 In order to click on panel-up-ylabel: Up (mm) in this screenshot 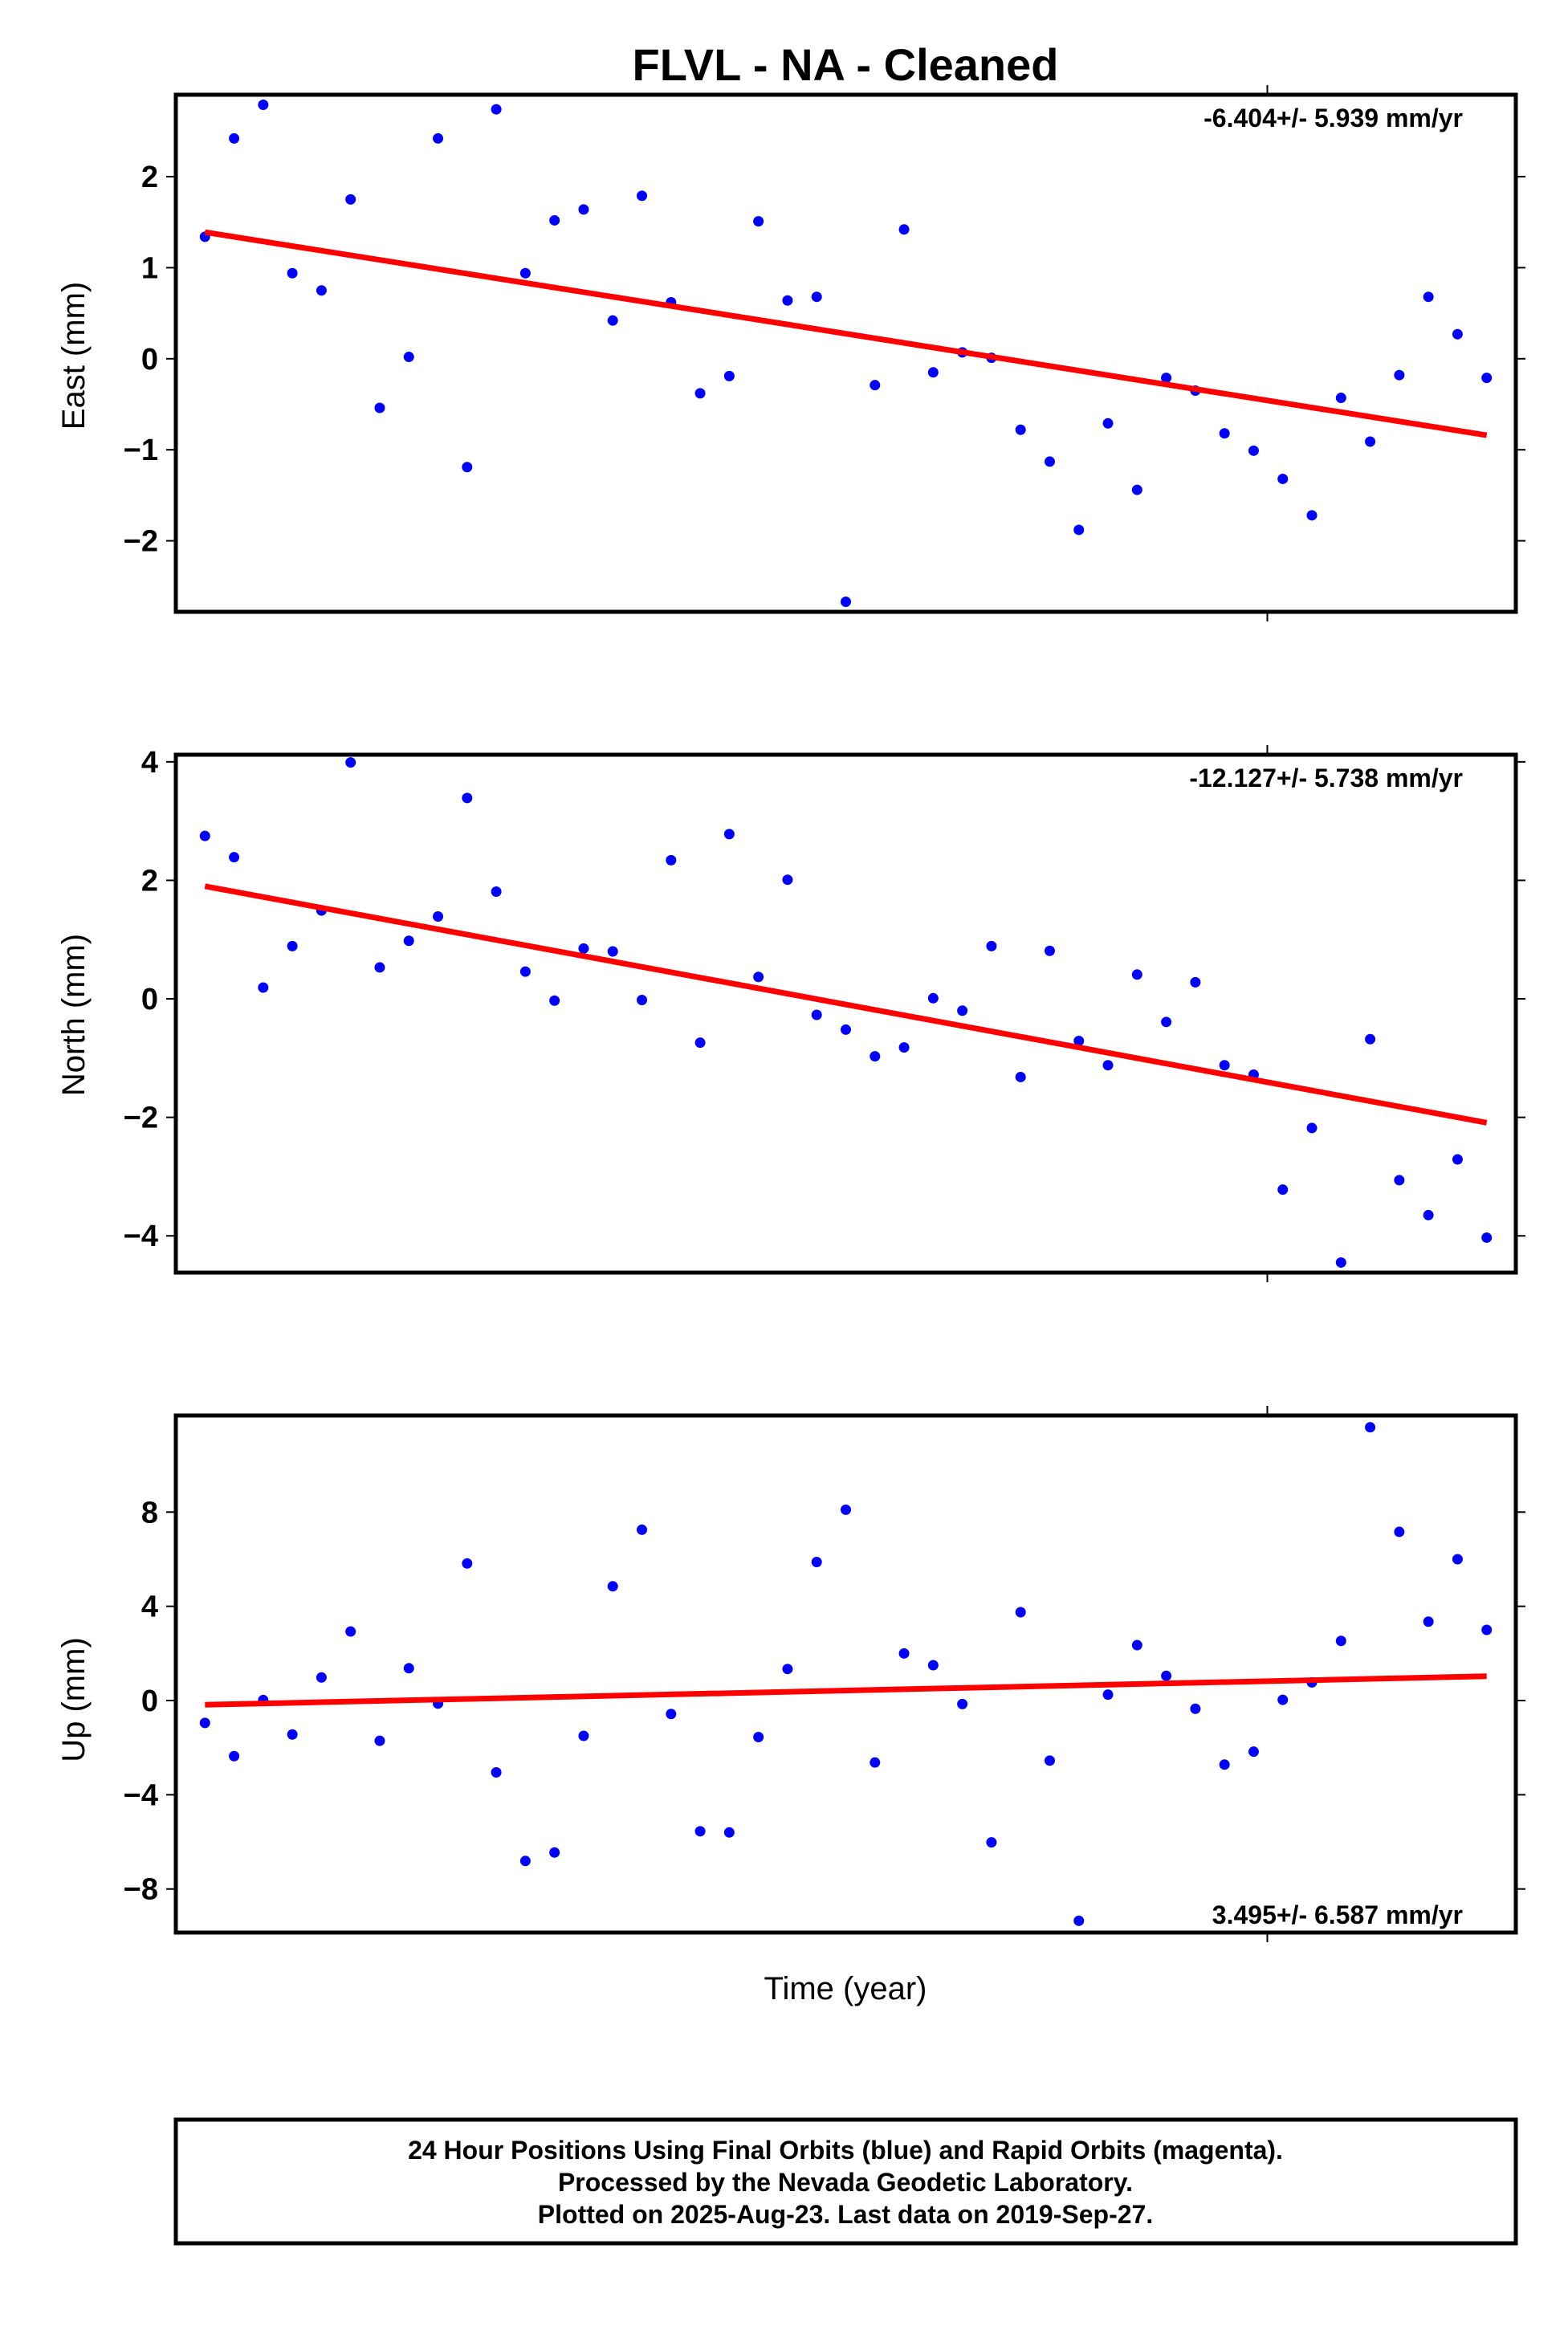, I will do `click(74, 1699)`.